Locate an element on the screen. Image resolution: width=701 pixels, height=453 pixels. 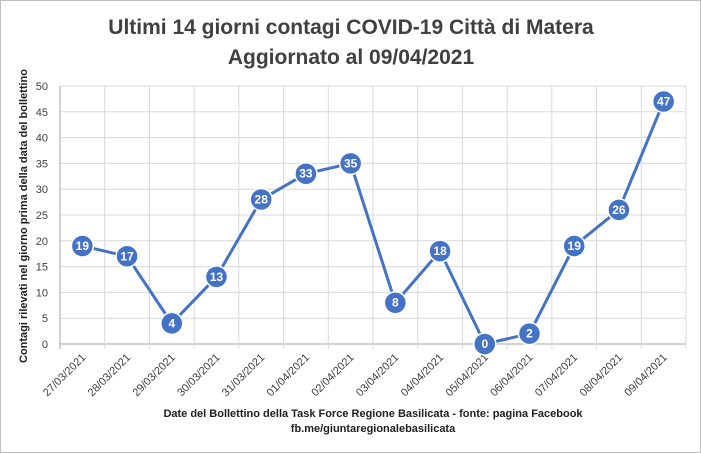
data-point-label: 35 is located at coordinates (351, 163).